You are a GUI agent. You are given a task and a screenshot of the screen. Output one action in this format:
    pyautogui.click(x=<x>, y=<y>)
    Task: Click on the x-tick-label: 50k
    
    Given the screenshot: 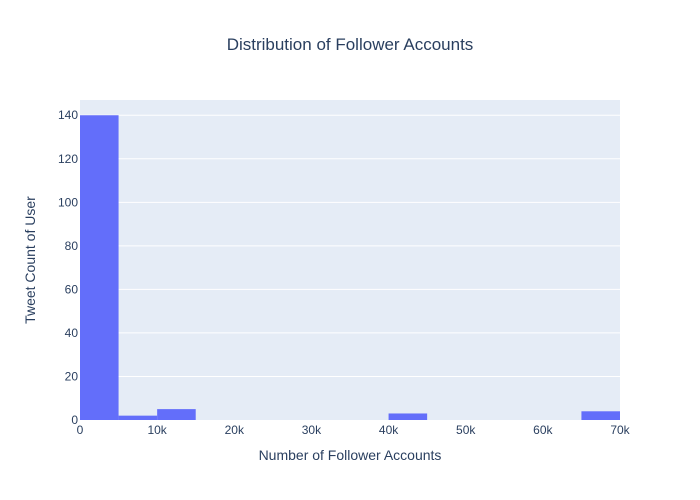 What is the action you would take?
    pyautogui.click(x=466, y=430)
    